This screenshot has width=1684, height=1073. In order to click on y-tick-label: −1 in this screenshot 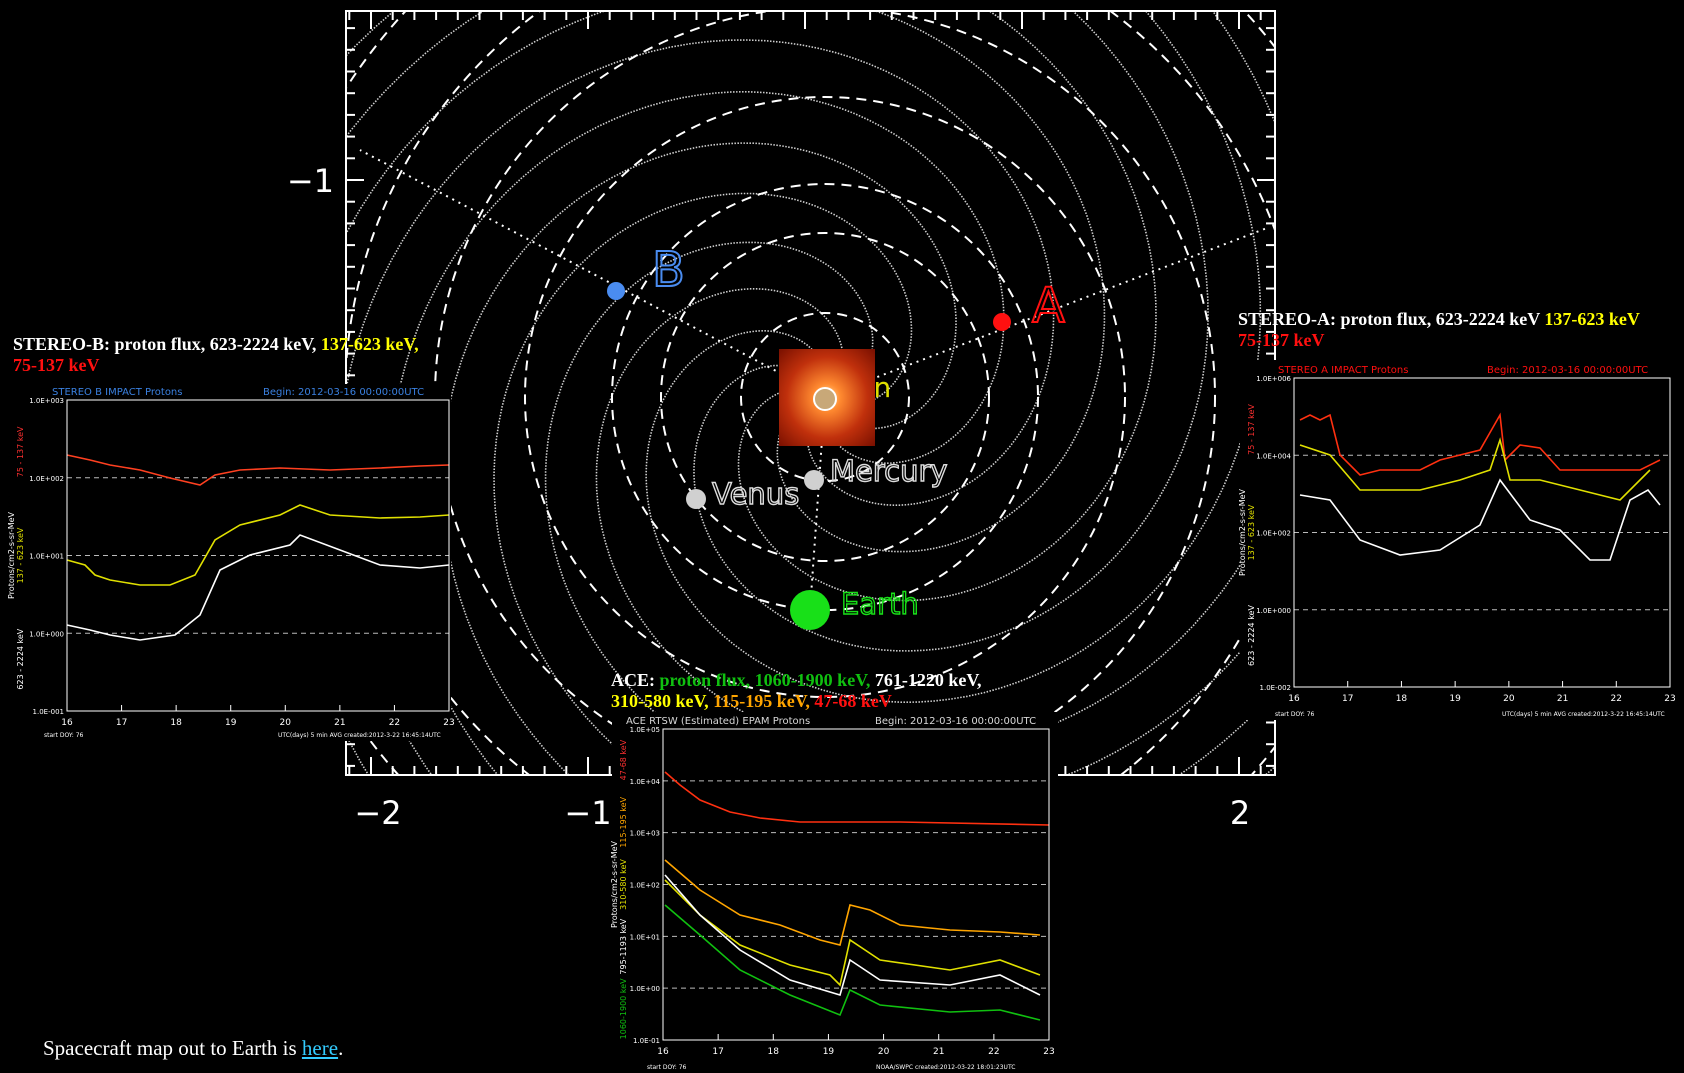, I will do `click(310, 181)`.